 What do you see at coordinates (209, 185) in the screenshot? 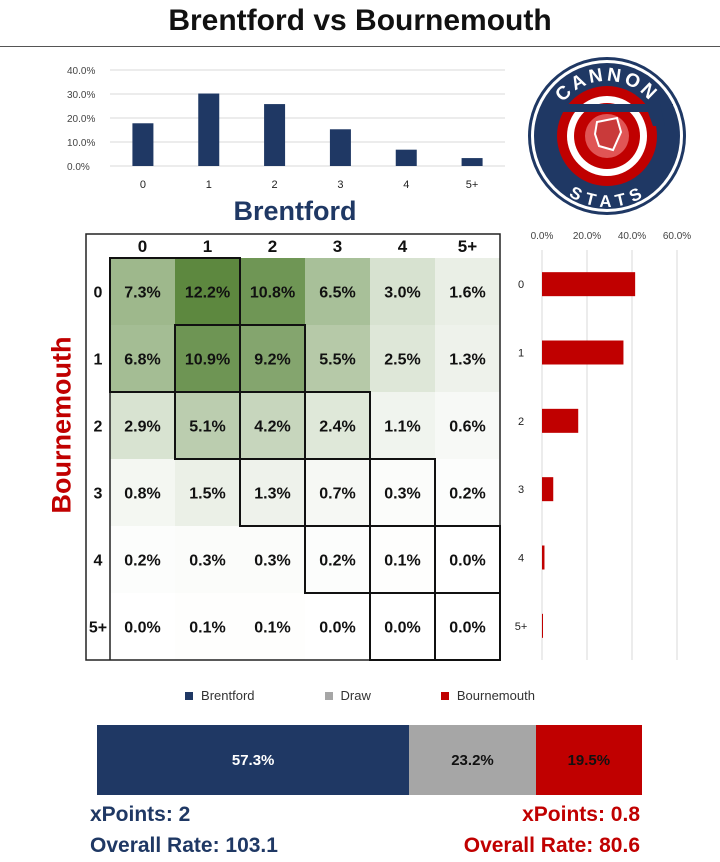
I see `x-tick-label: 1` at bounding box center [209, 185].